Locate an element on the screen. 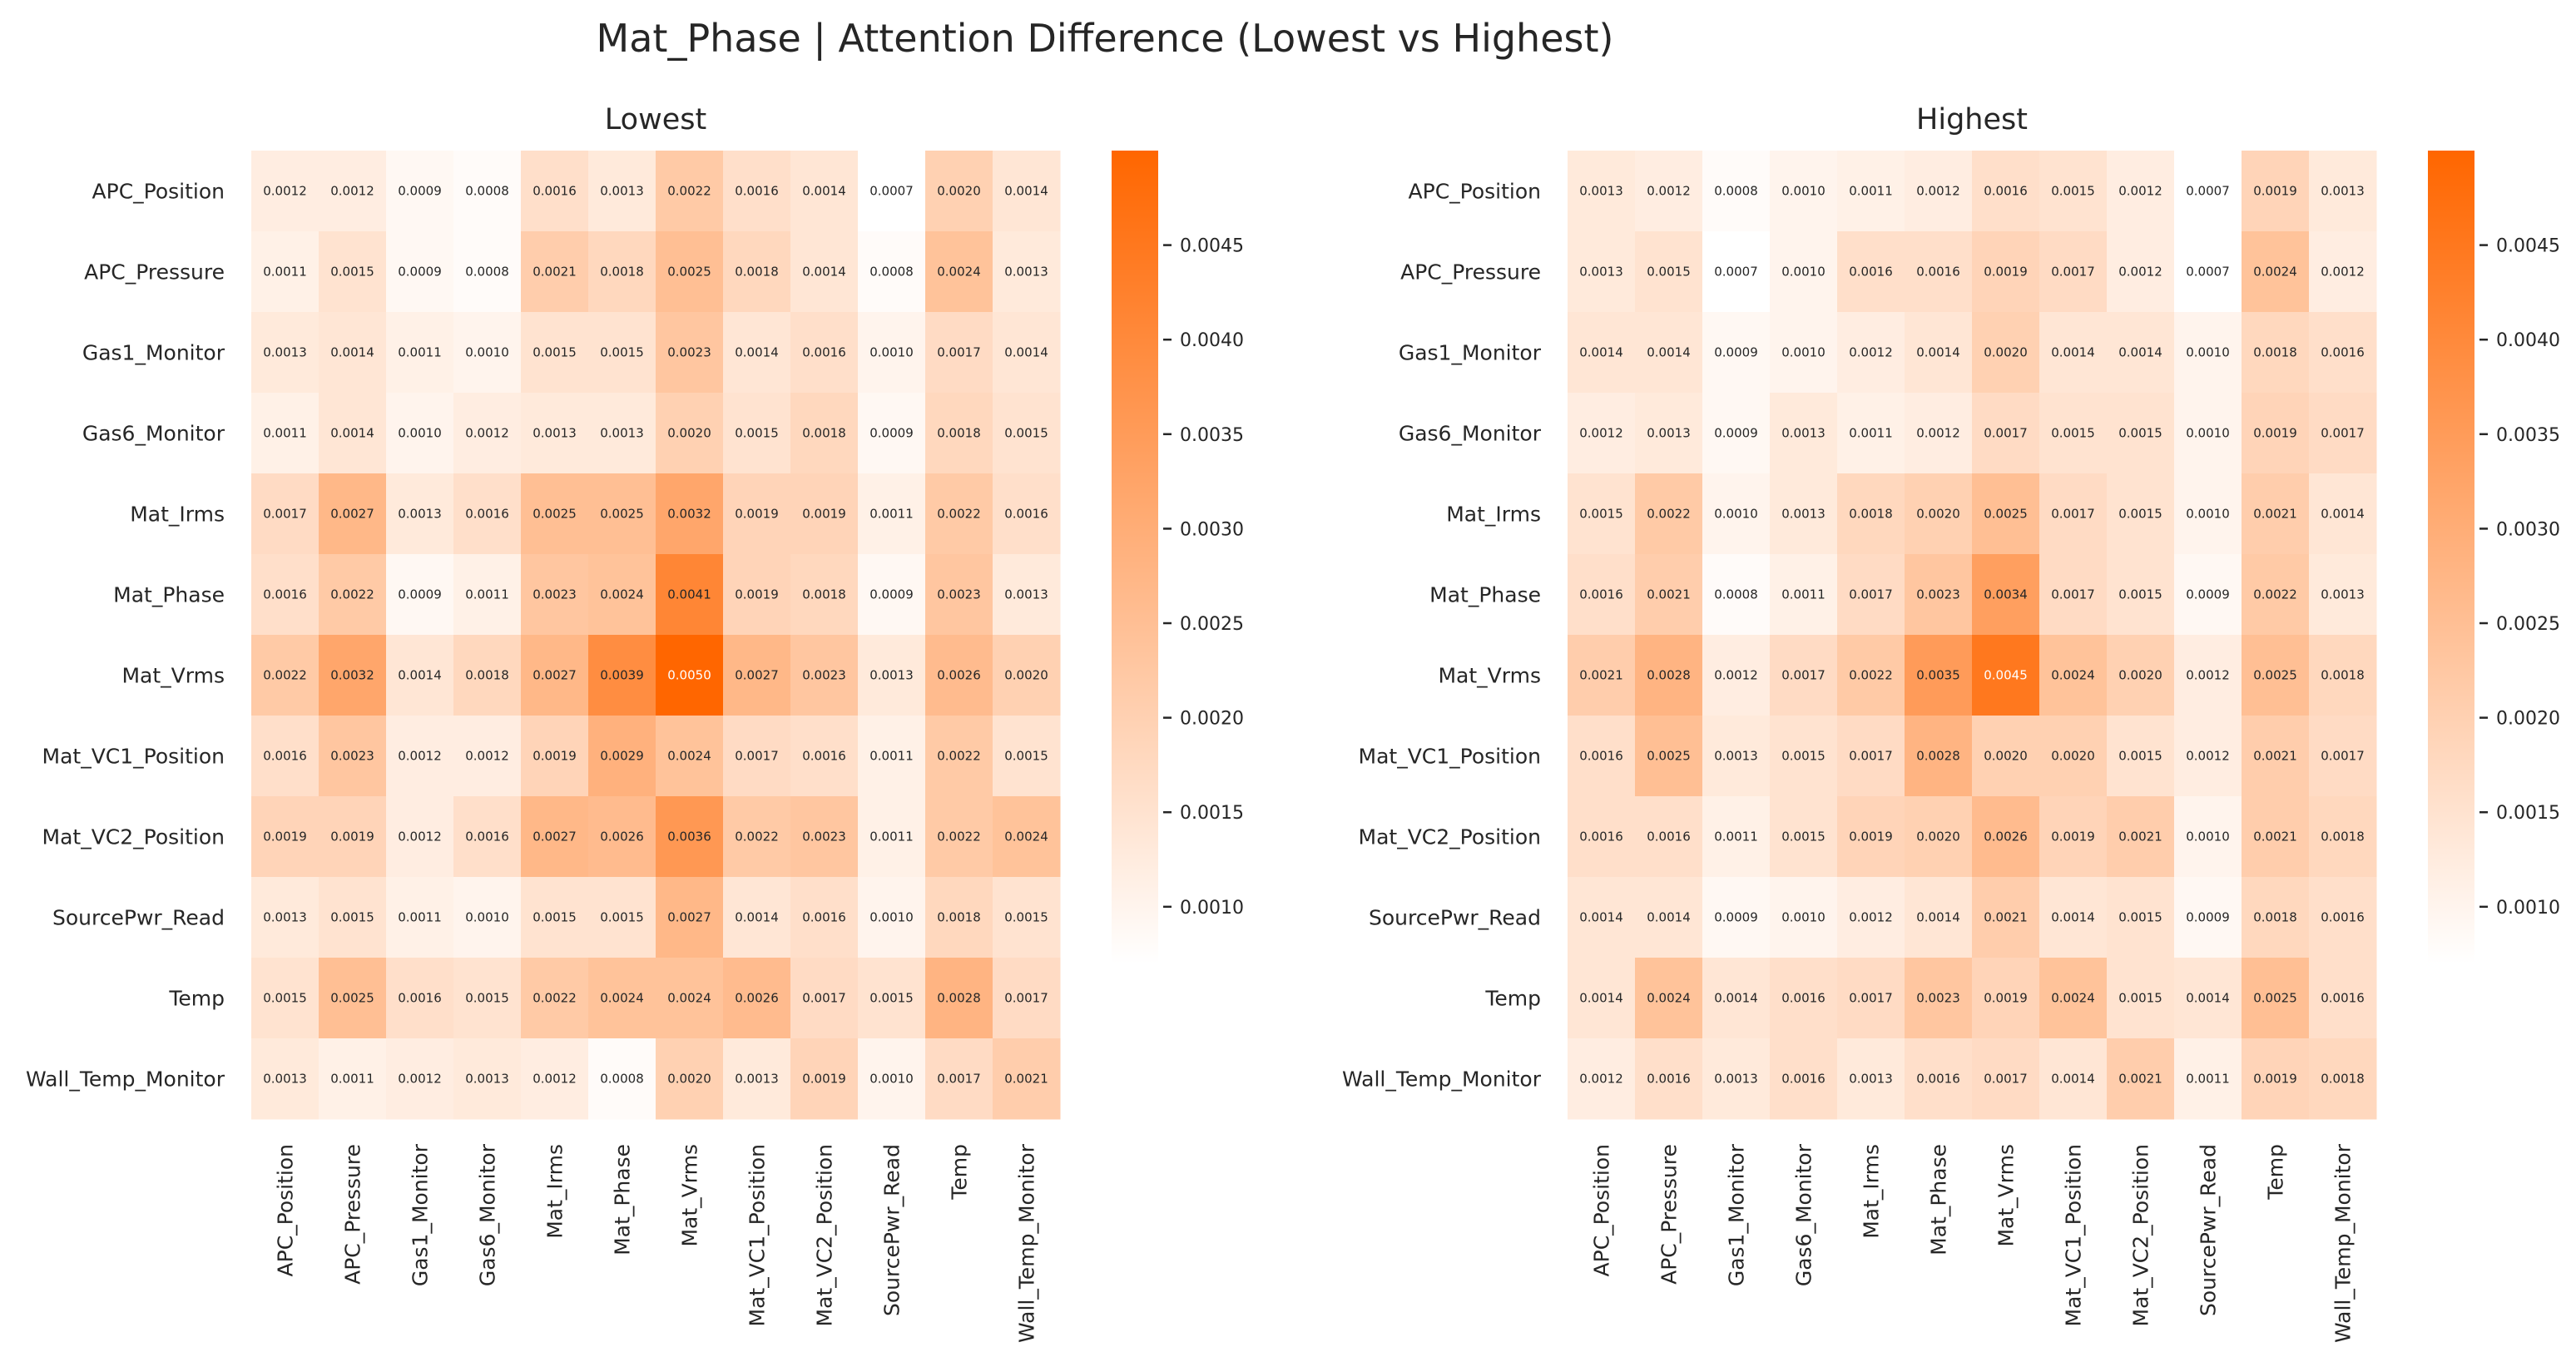 The width and height of the screenshot is (2576, 1362). column-label: Mat_Irms is located at coordinates (1872, 1191).